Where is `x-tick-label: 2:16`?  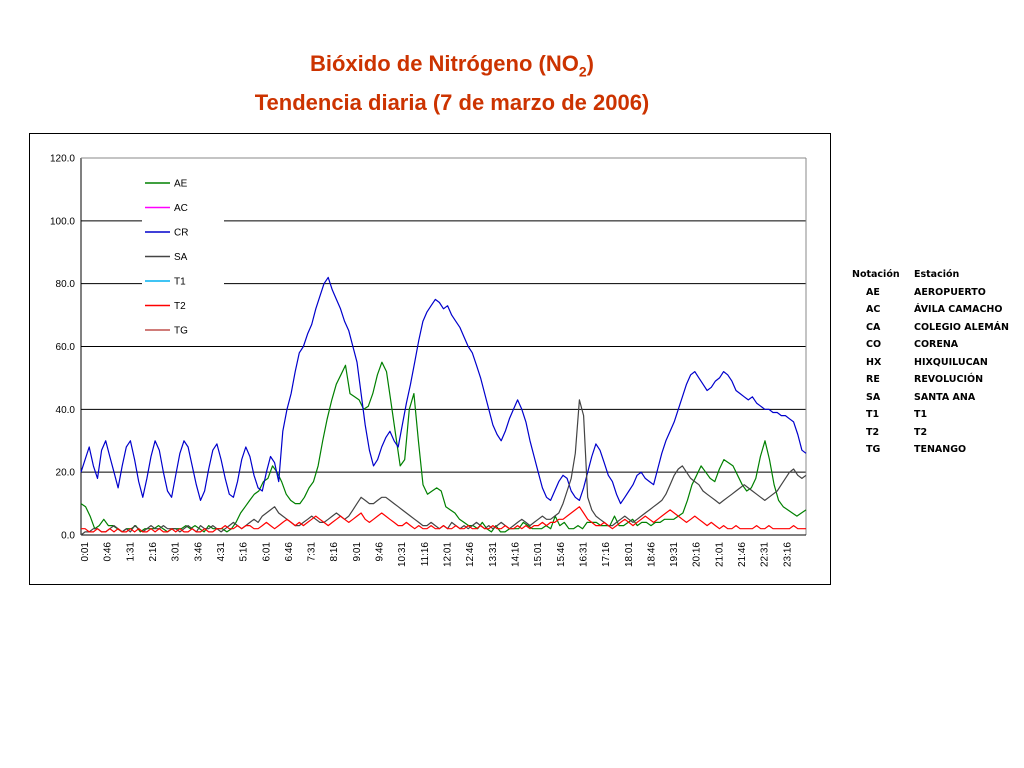
x-tick-label: 2:16 is located at coordinates (153, 552).